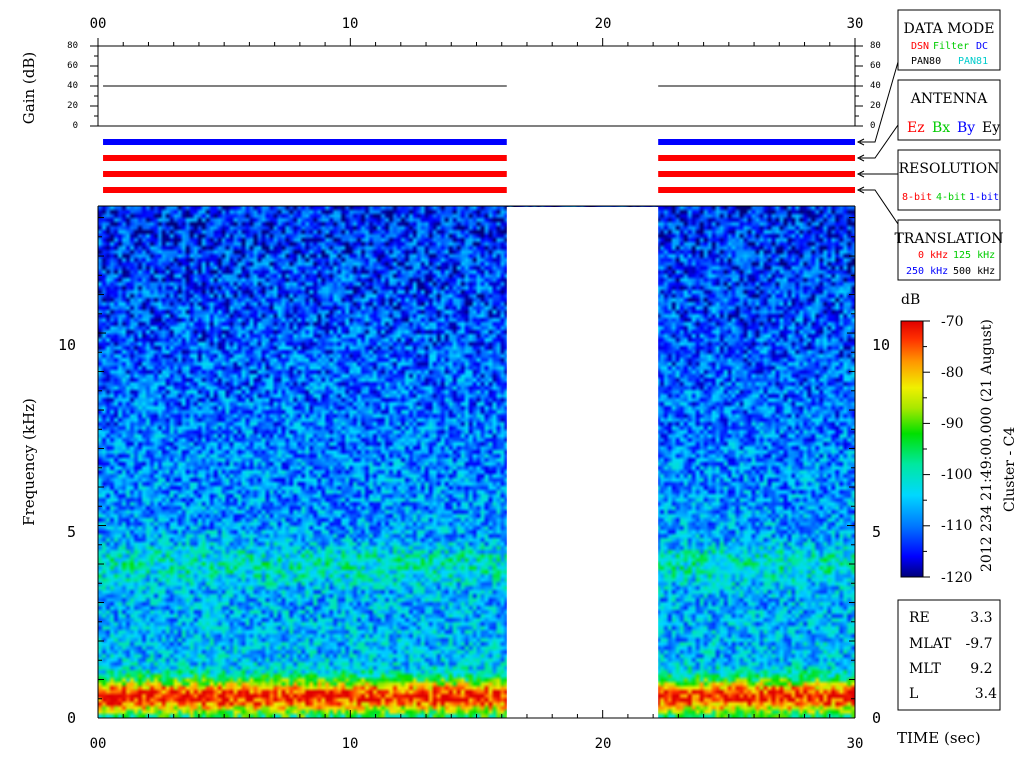  I want to click on gain-axis-label: Gain (dB), so click(29, 88).